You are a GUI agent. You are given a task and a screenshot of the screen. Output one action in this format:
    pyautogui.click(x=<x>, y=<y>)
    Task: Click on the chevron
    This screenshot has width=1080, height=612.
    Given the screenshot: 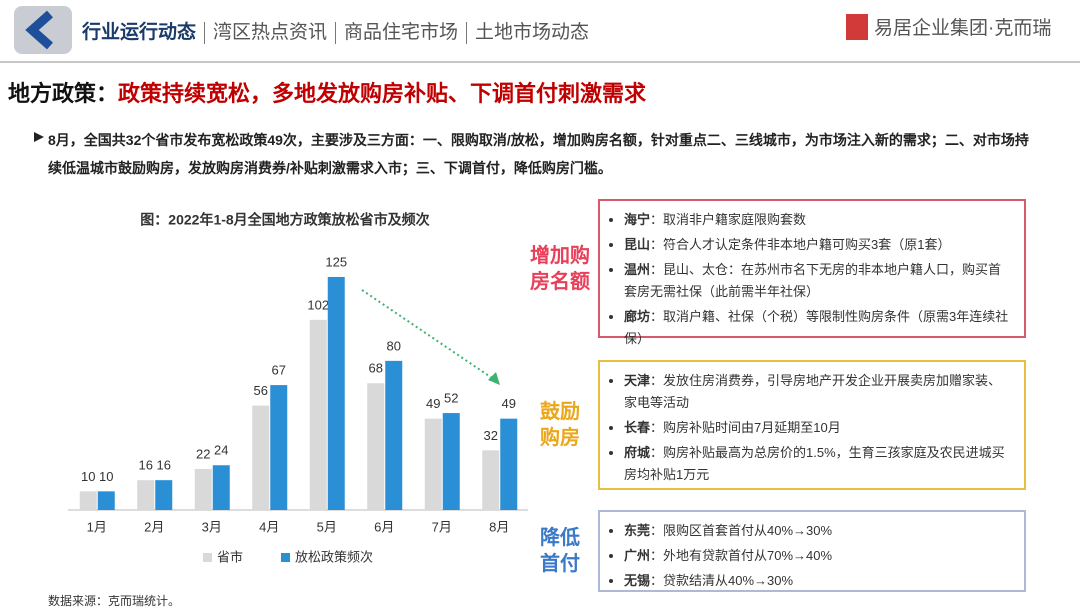 What is the action you would take?
    pyautogui.click(x=39, y=30)
    